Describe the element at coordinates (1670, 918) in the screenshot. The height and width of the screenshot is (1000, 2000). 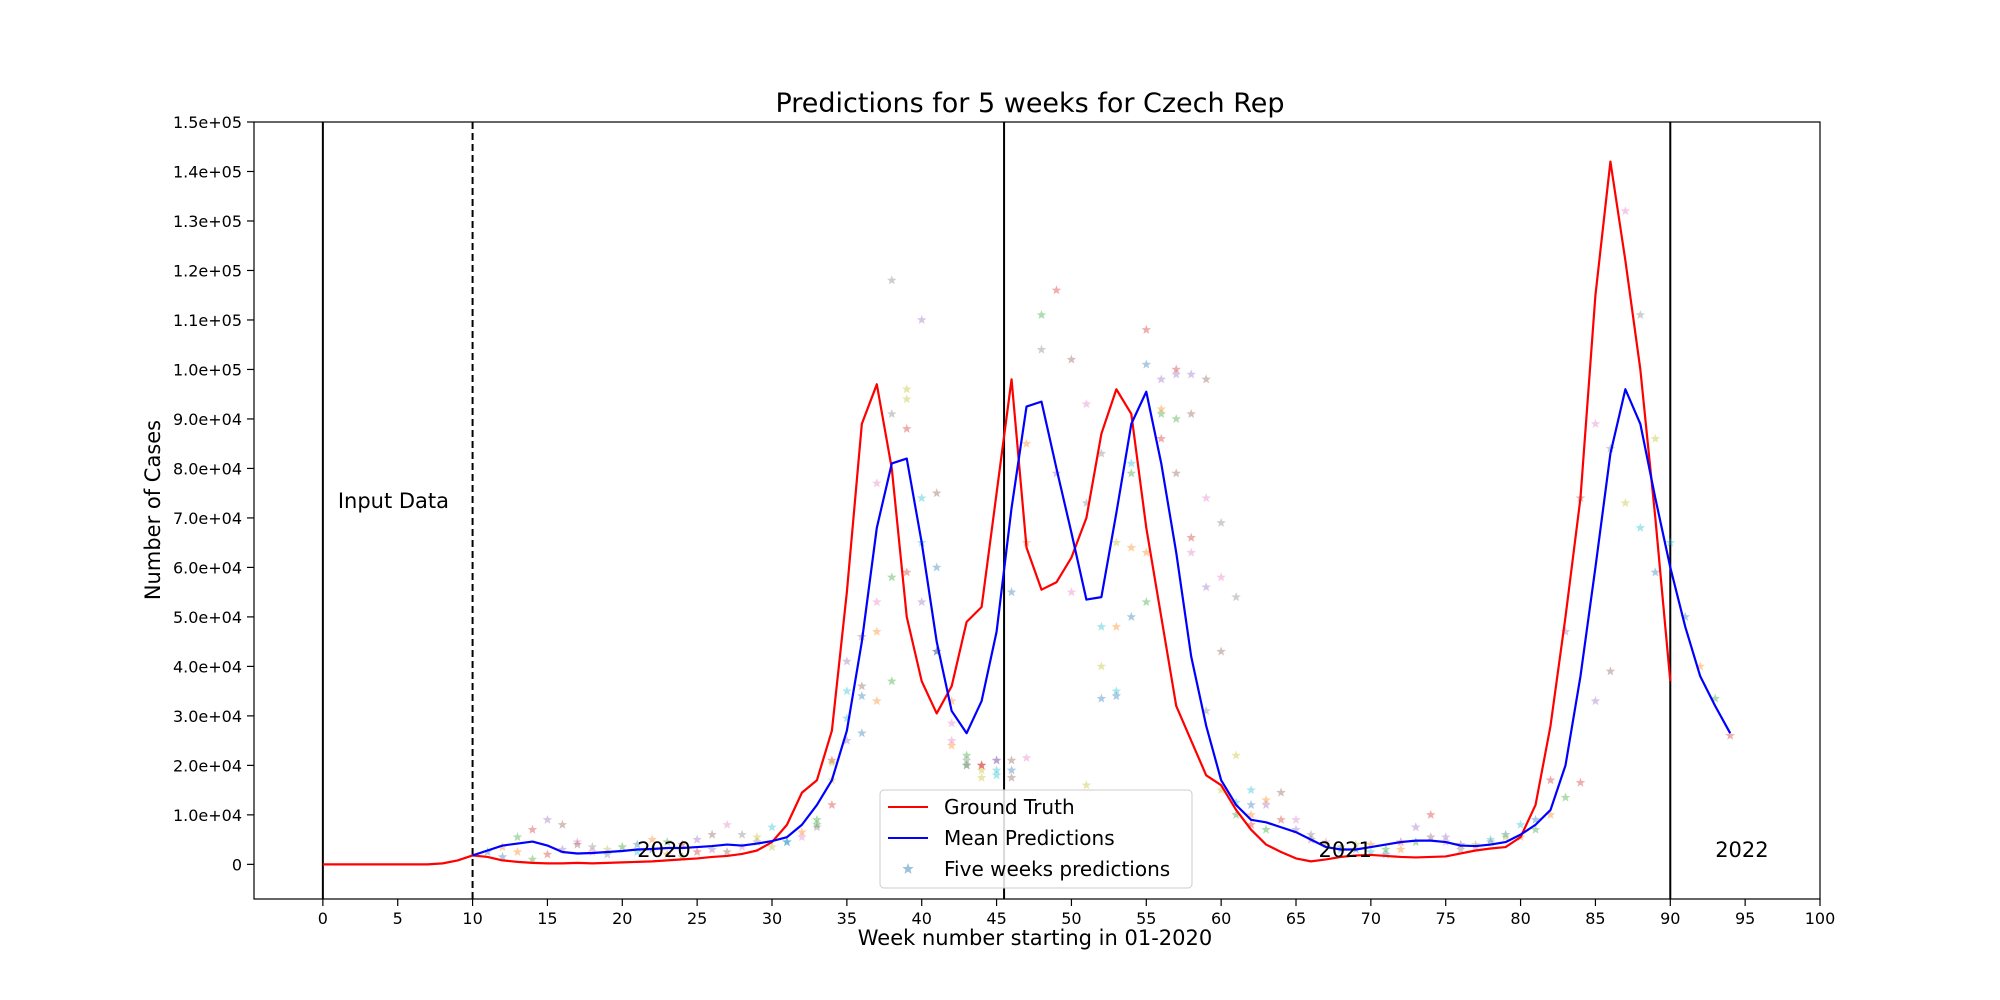
I see `x-tick-label: 90` at that location.